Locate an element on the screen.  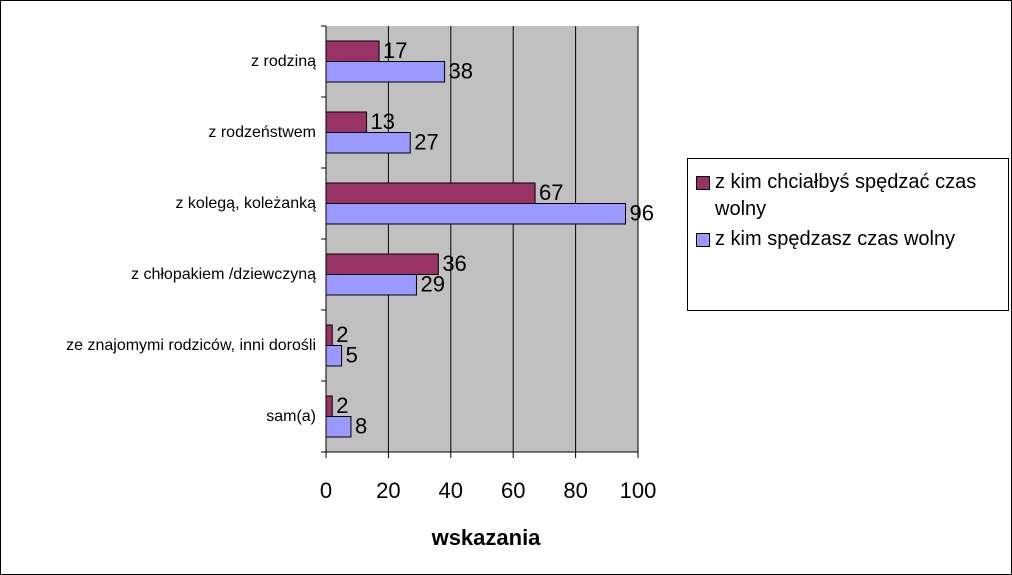
y-tick-label-text: z chłopakiem /dziewczyną is located at coordinates (223, 274).